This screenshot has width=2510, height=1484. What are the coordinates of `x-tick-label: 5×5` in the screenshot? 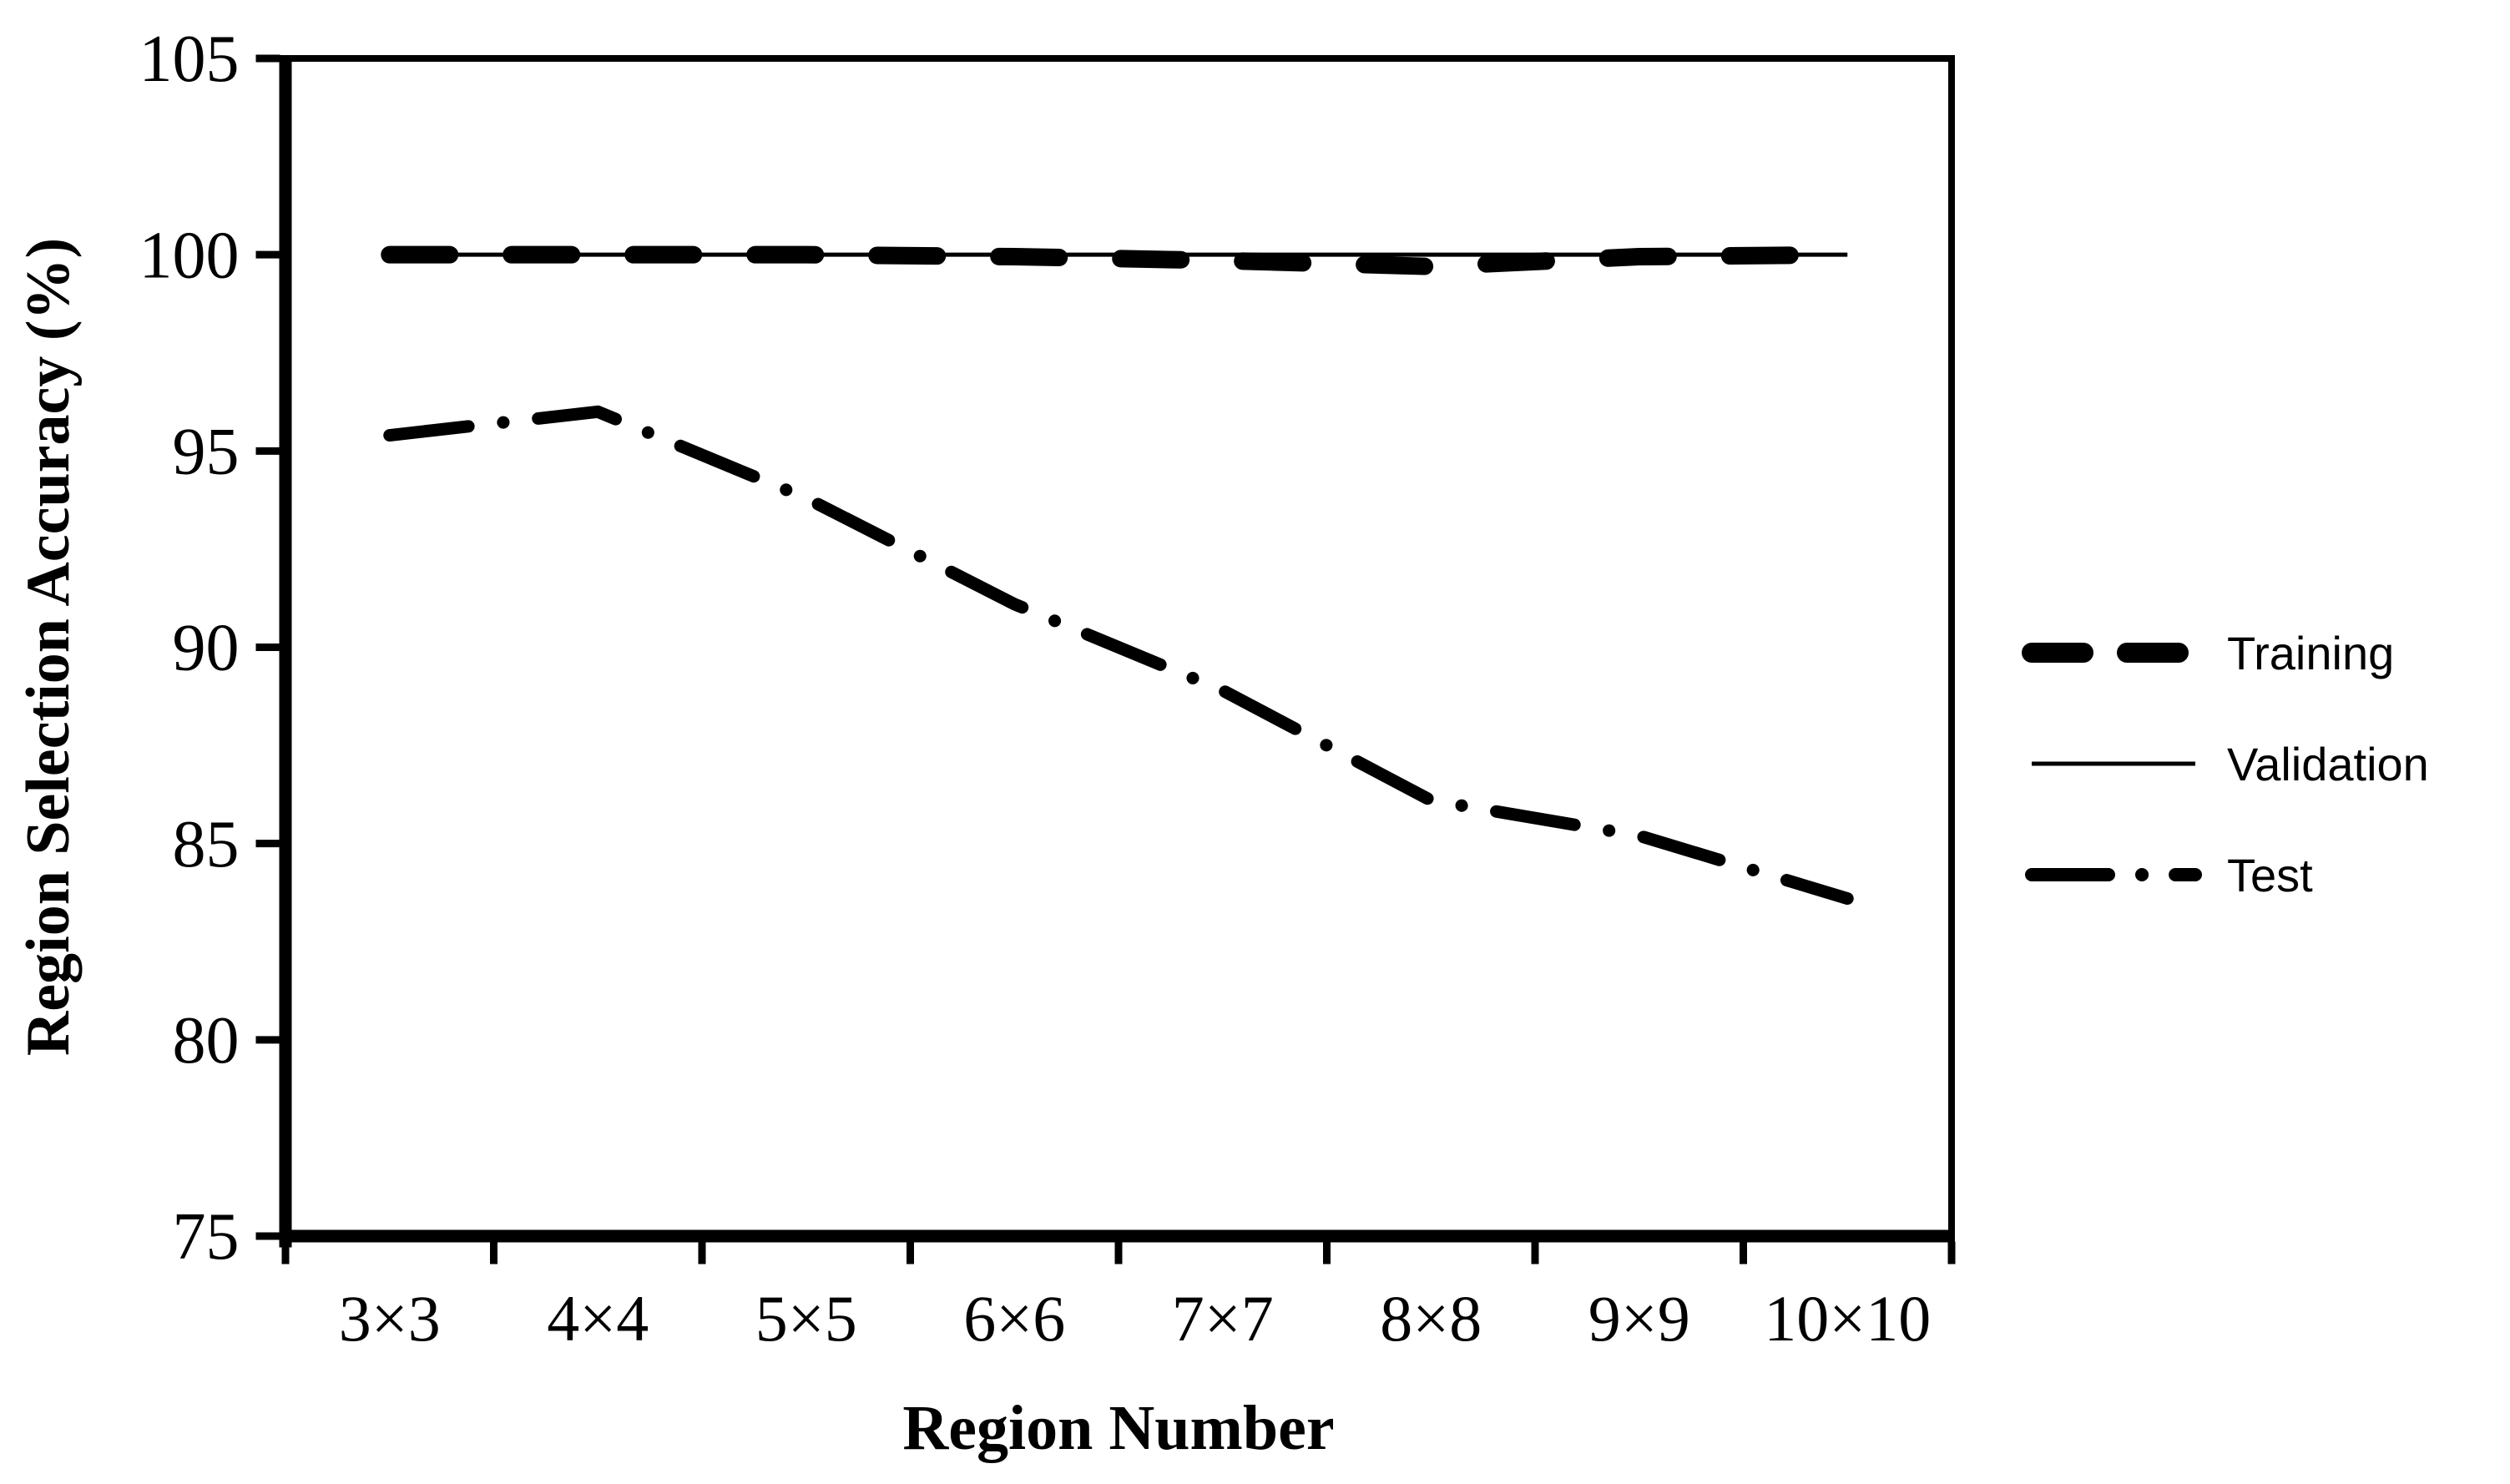 It's located at (806, 1318).